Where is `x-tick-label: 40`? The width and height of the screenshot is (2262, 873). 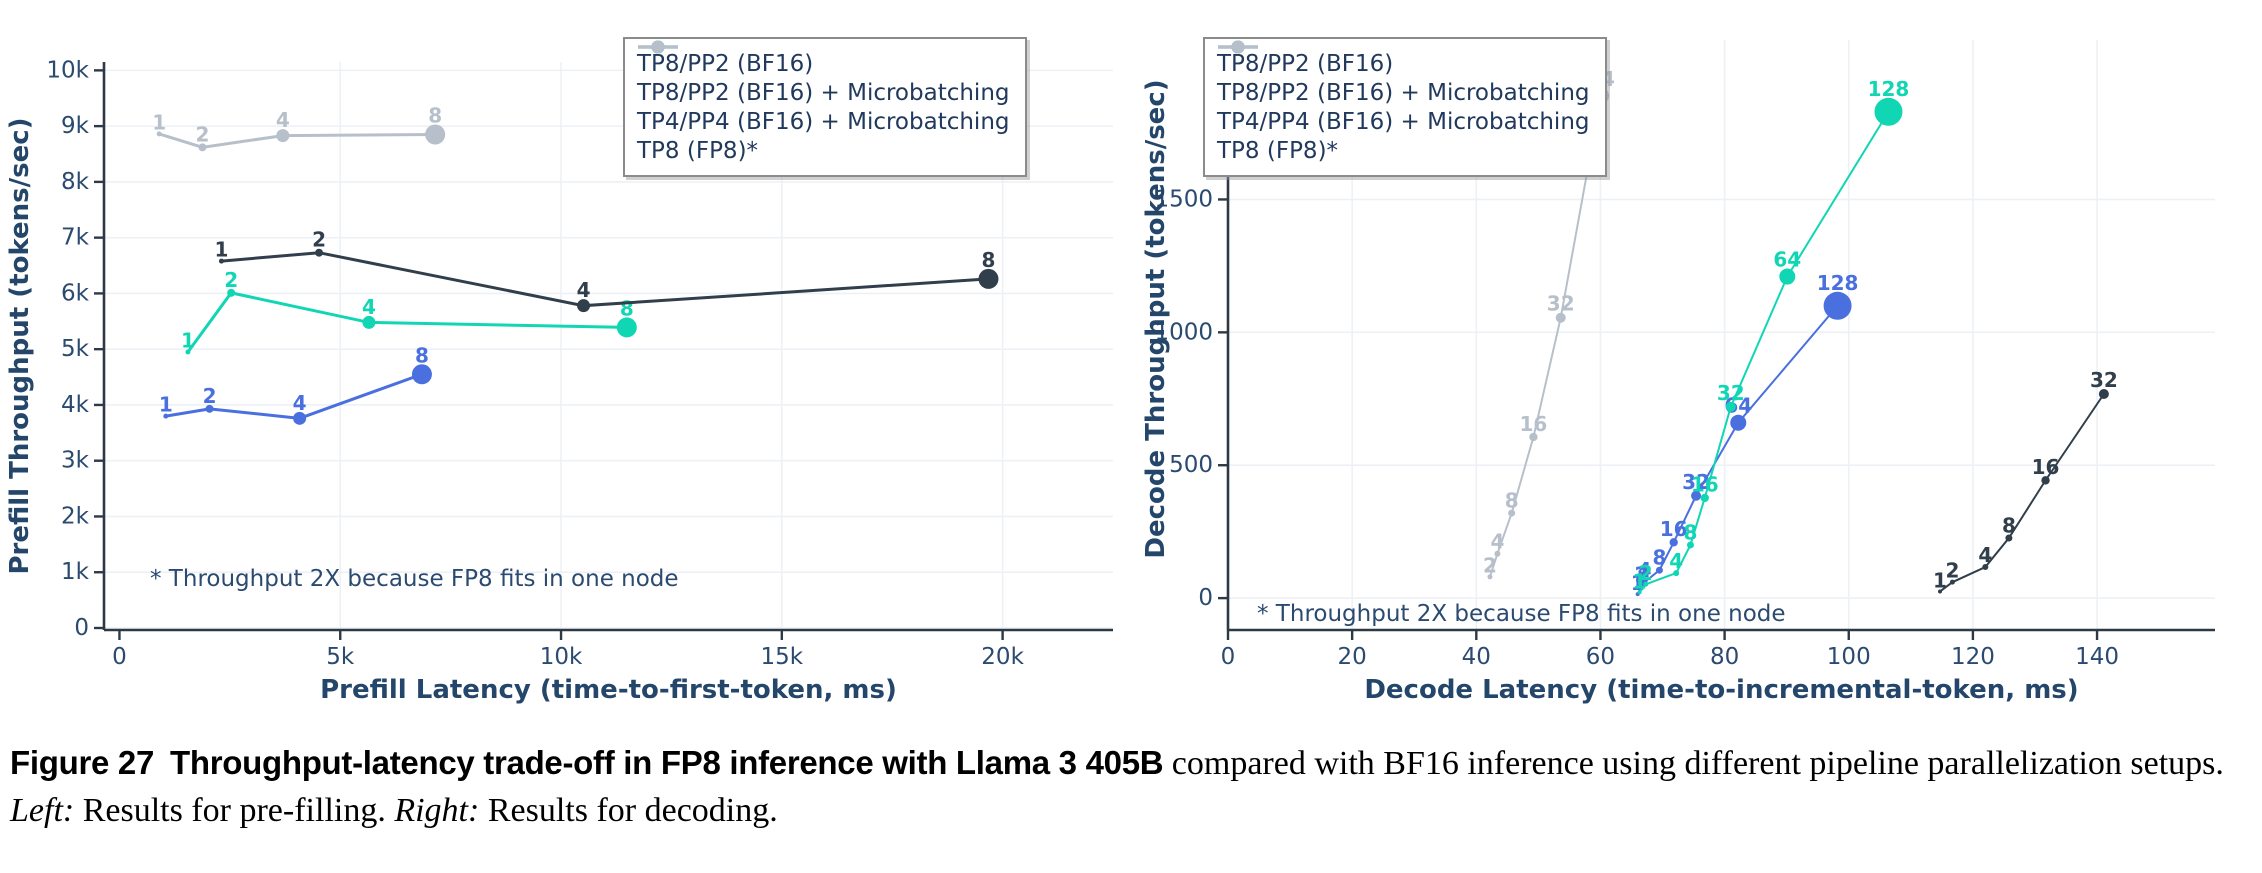 x-tick-label: 40 is located at coordinates (1476, 657).